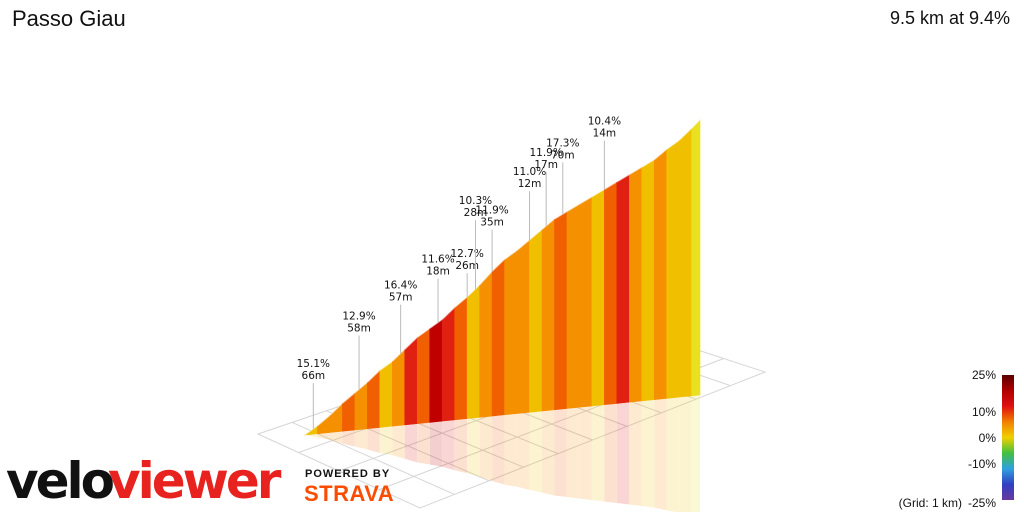 The height and width of the screenshot is (515, 1024). What do you see at coordinates (314, 376) in the screenshot?
I see `callout-length: 66m` at bounding box center [314, 376].